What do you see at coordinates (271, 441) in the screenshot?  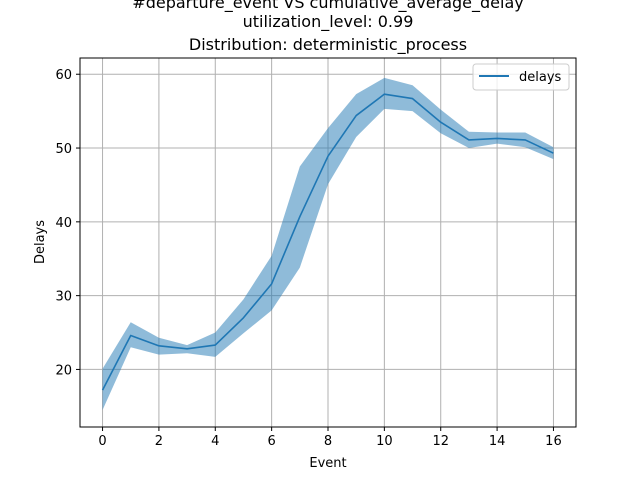 I see `x-tick-label: 6` at bounding box center [271, 441].